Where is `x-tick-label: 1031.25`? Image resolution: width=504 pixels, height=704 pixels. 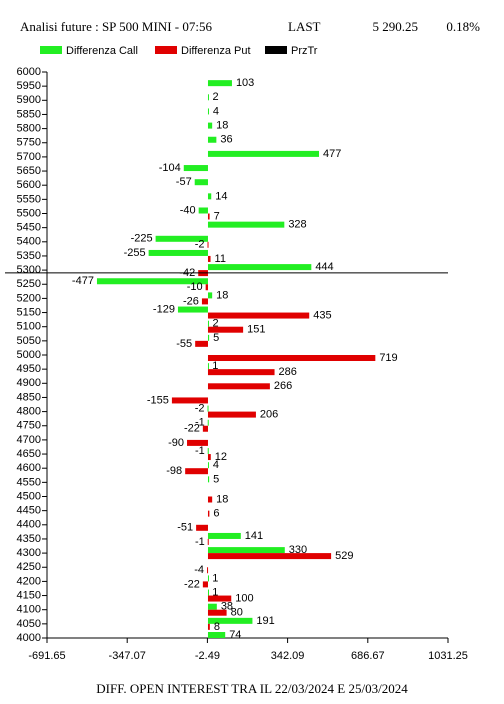 x-tick-label: 1031.25 is located at coordinates (448, 656).